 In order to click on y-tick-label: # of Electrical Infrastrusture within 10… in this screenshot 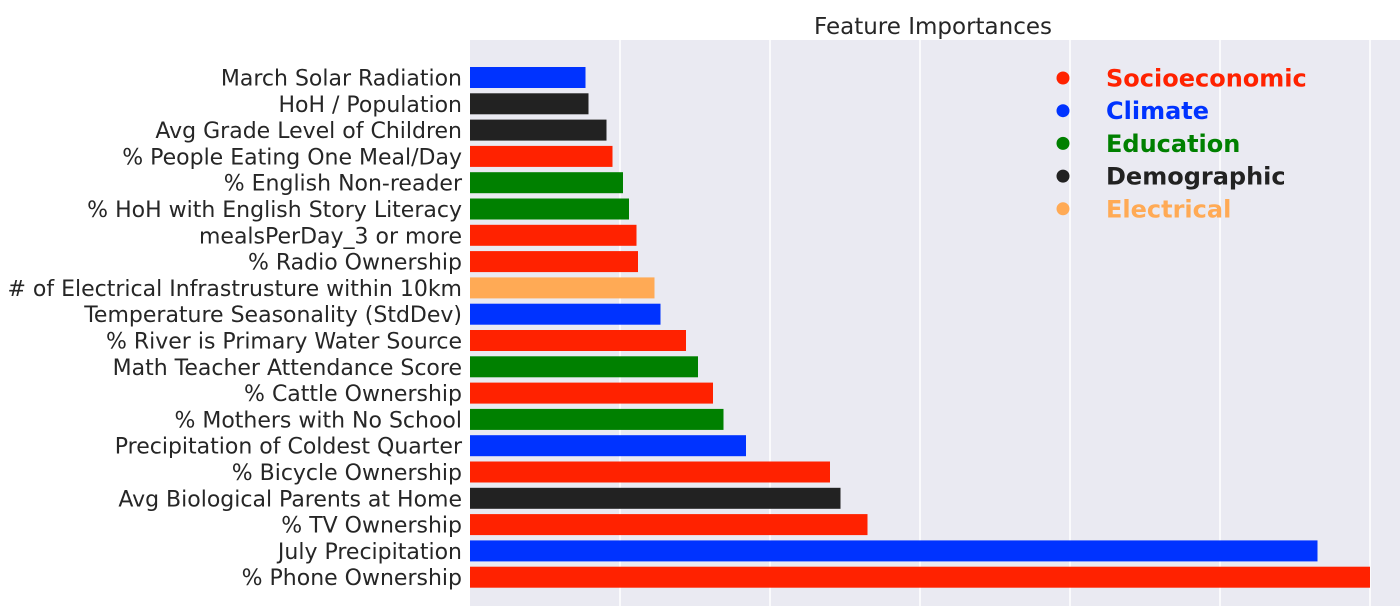, I will do `click(234, 289)`.